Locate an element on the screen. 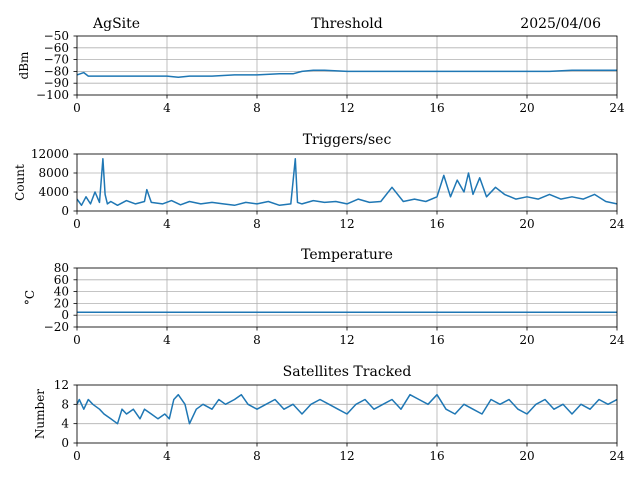  threshold-ytick-label: −50 is located at coordinates (56, 36).